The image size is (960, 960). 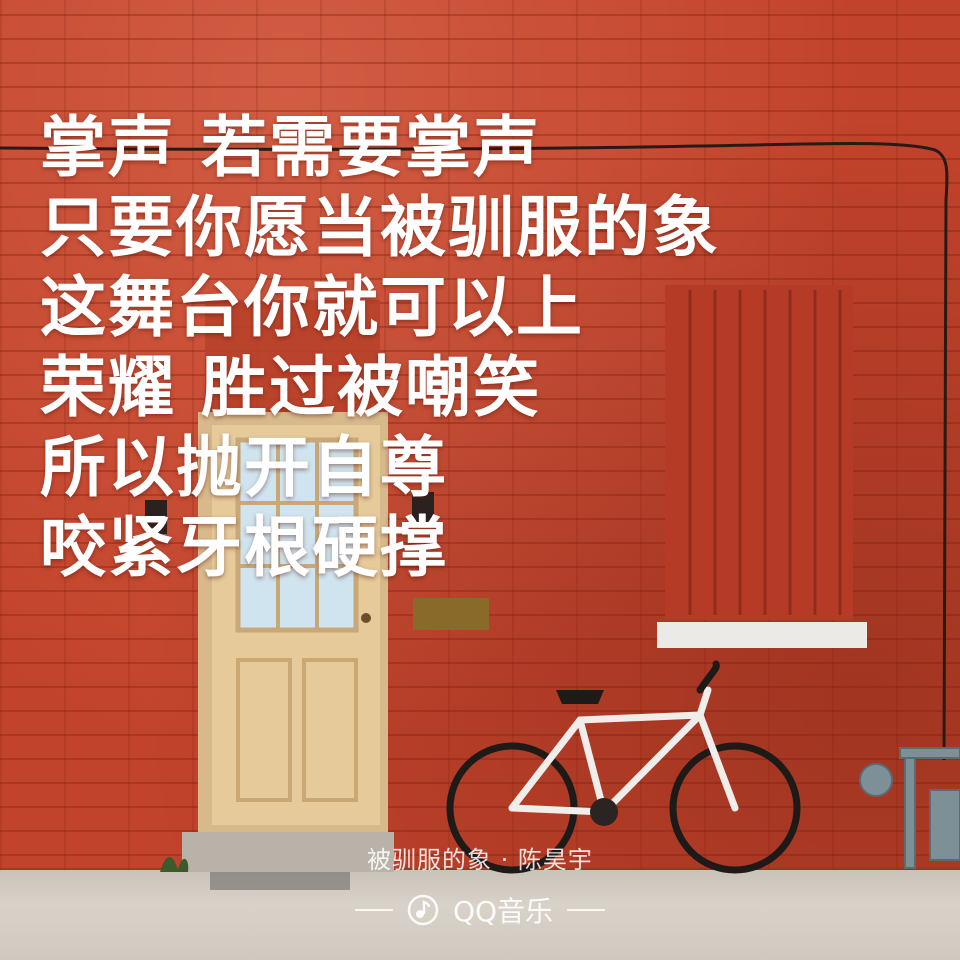 What do you see at coordinates (909, 808) in the screenshot?
I see `gas-meters` at bounding box center [909, 808].